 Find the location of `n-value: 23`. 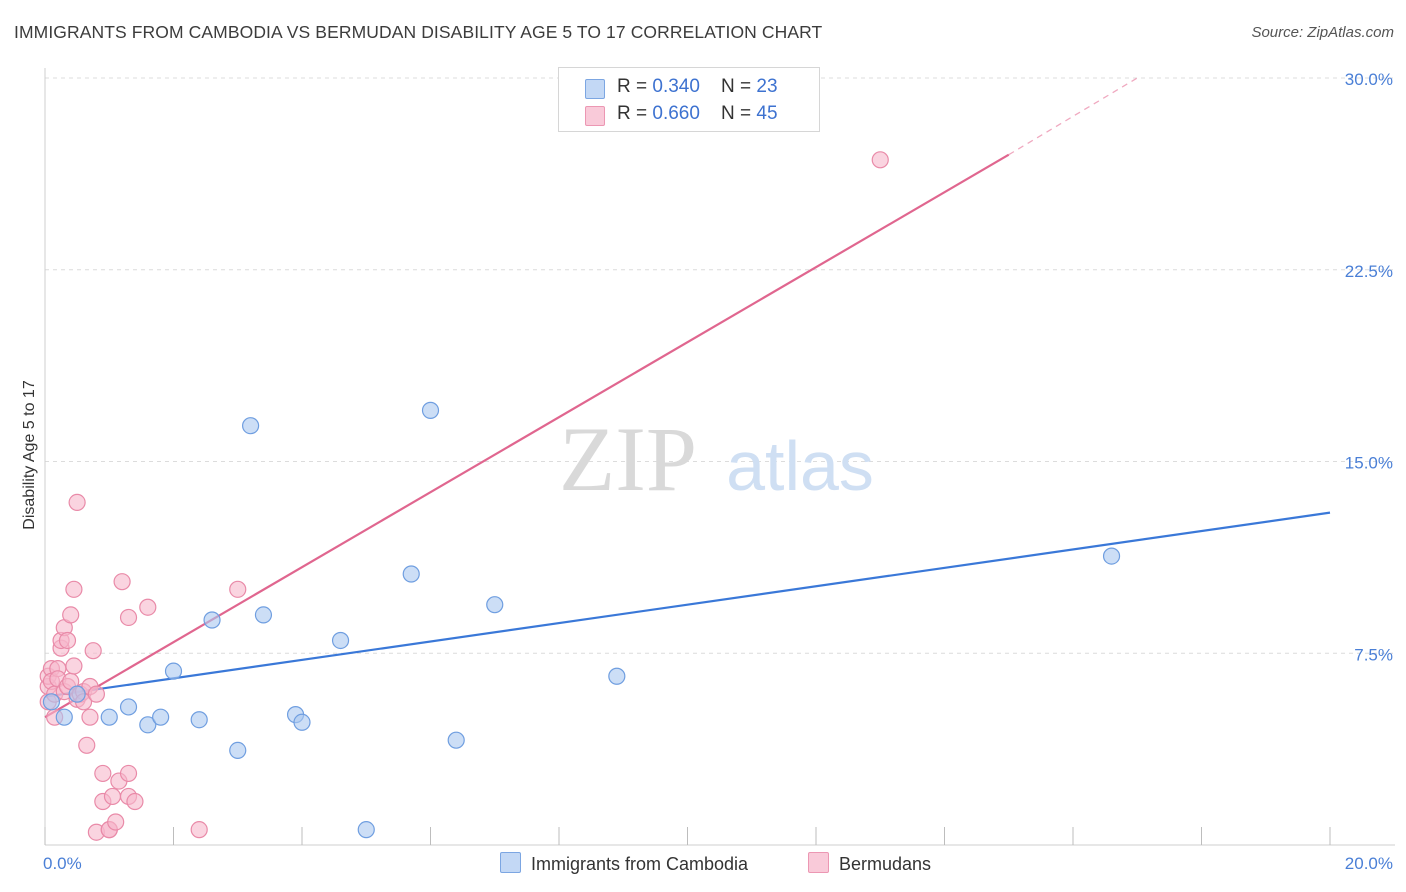

n-value: 23 is located at coordinates (767, 86).